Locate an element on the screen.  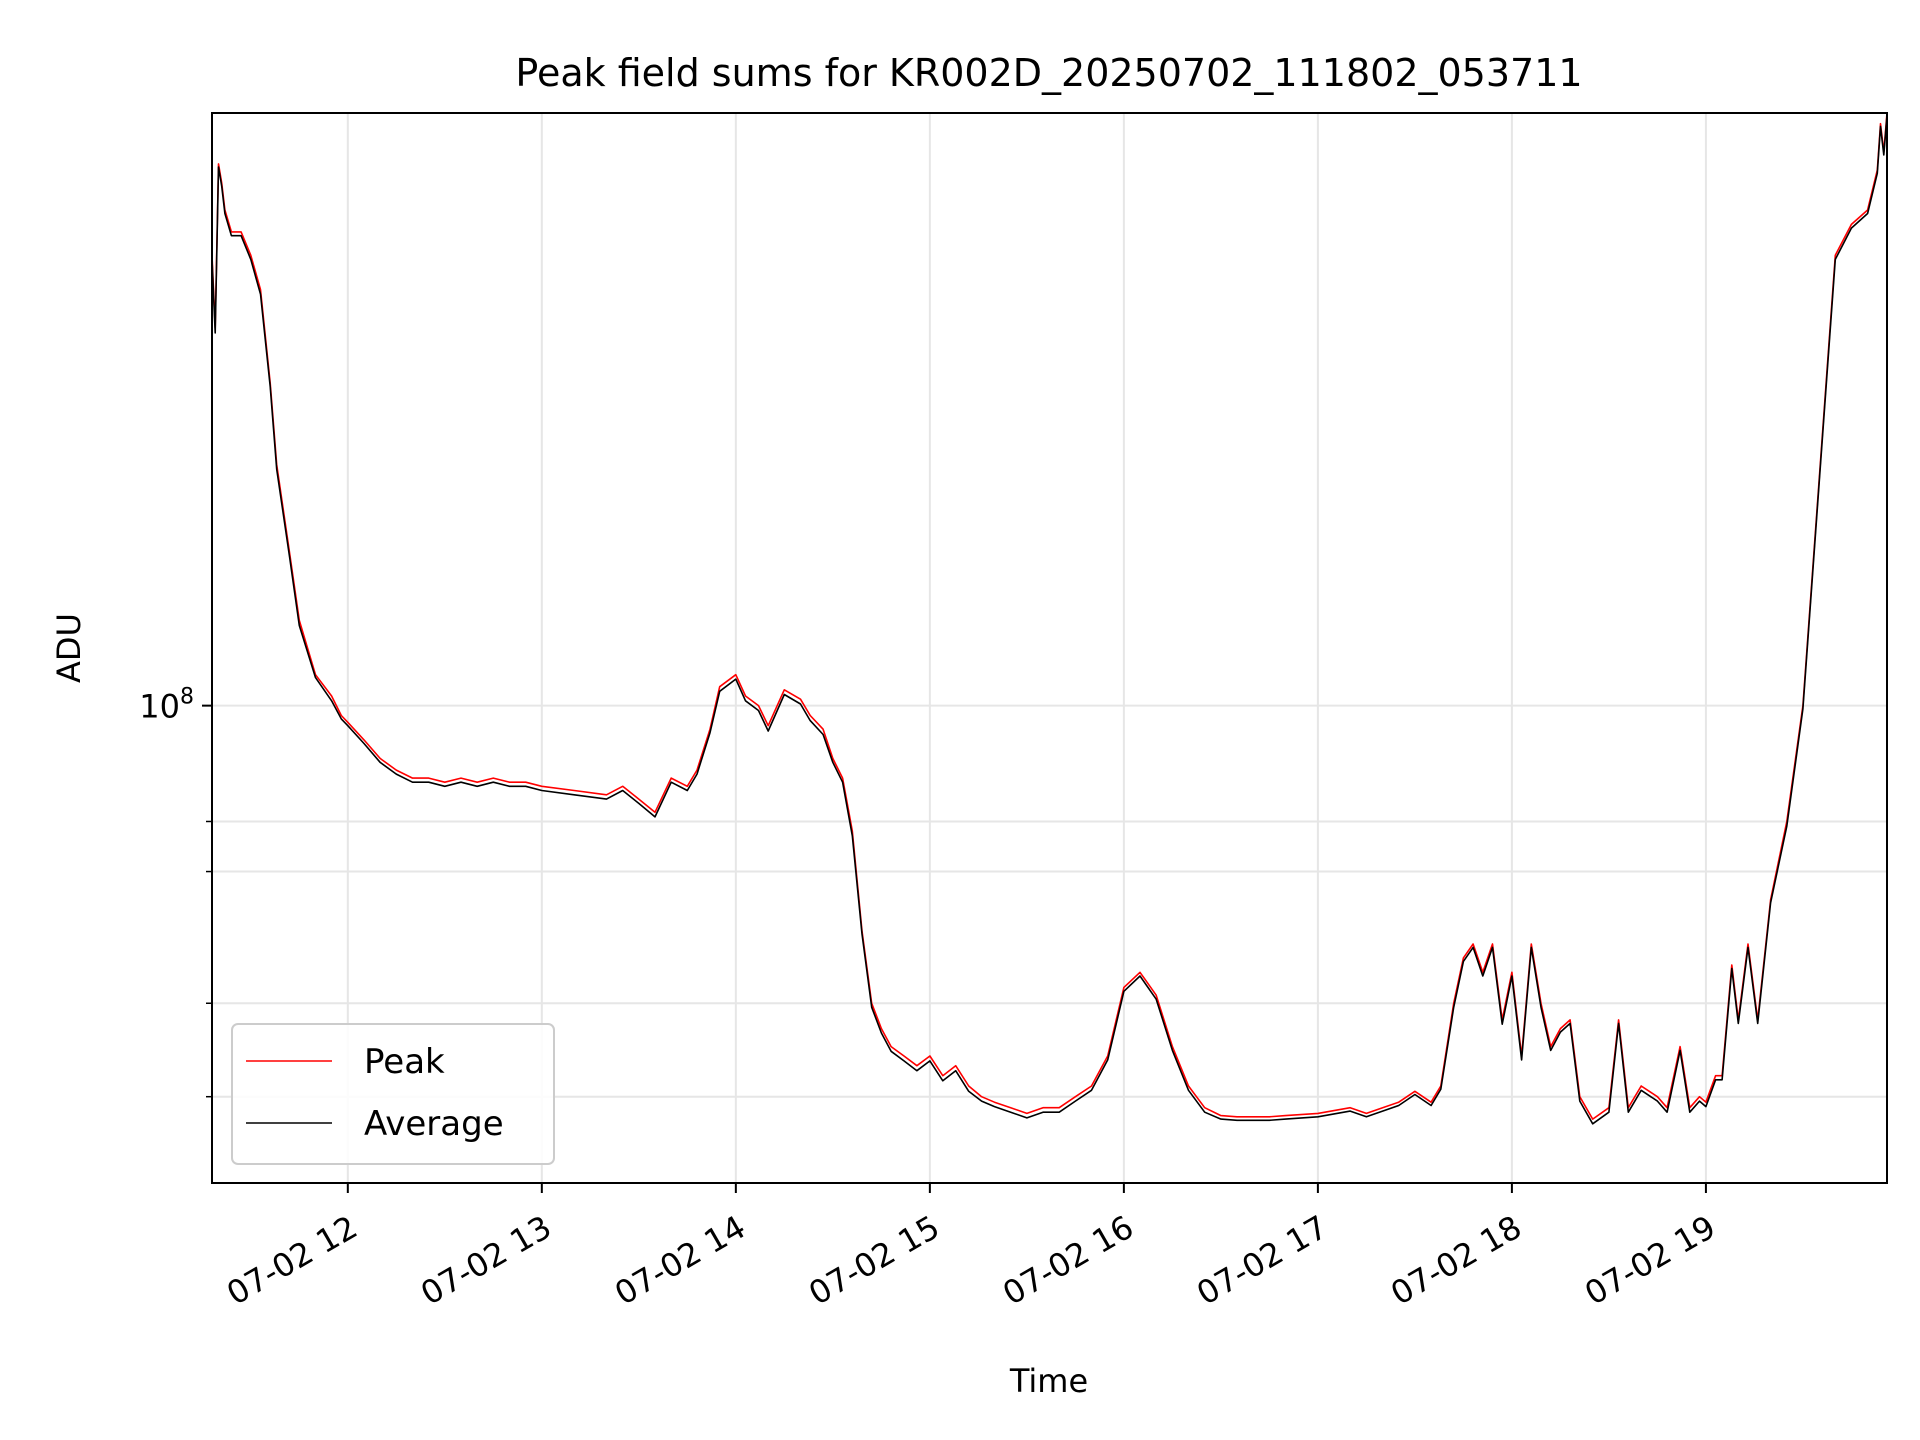
legend-peak-label: Peak is located at coordinates (404, 1062).